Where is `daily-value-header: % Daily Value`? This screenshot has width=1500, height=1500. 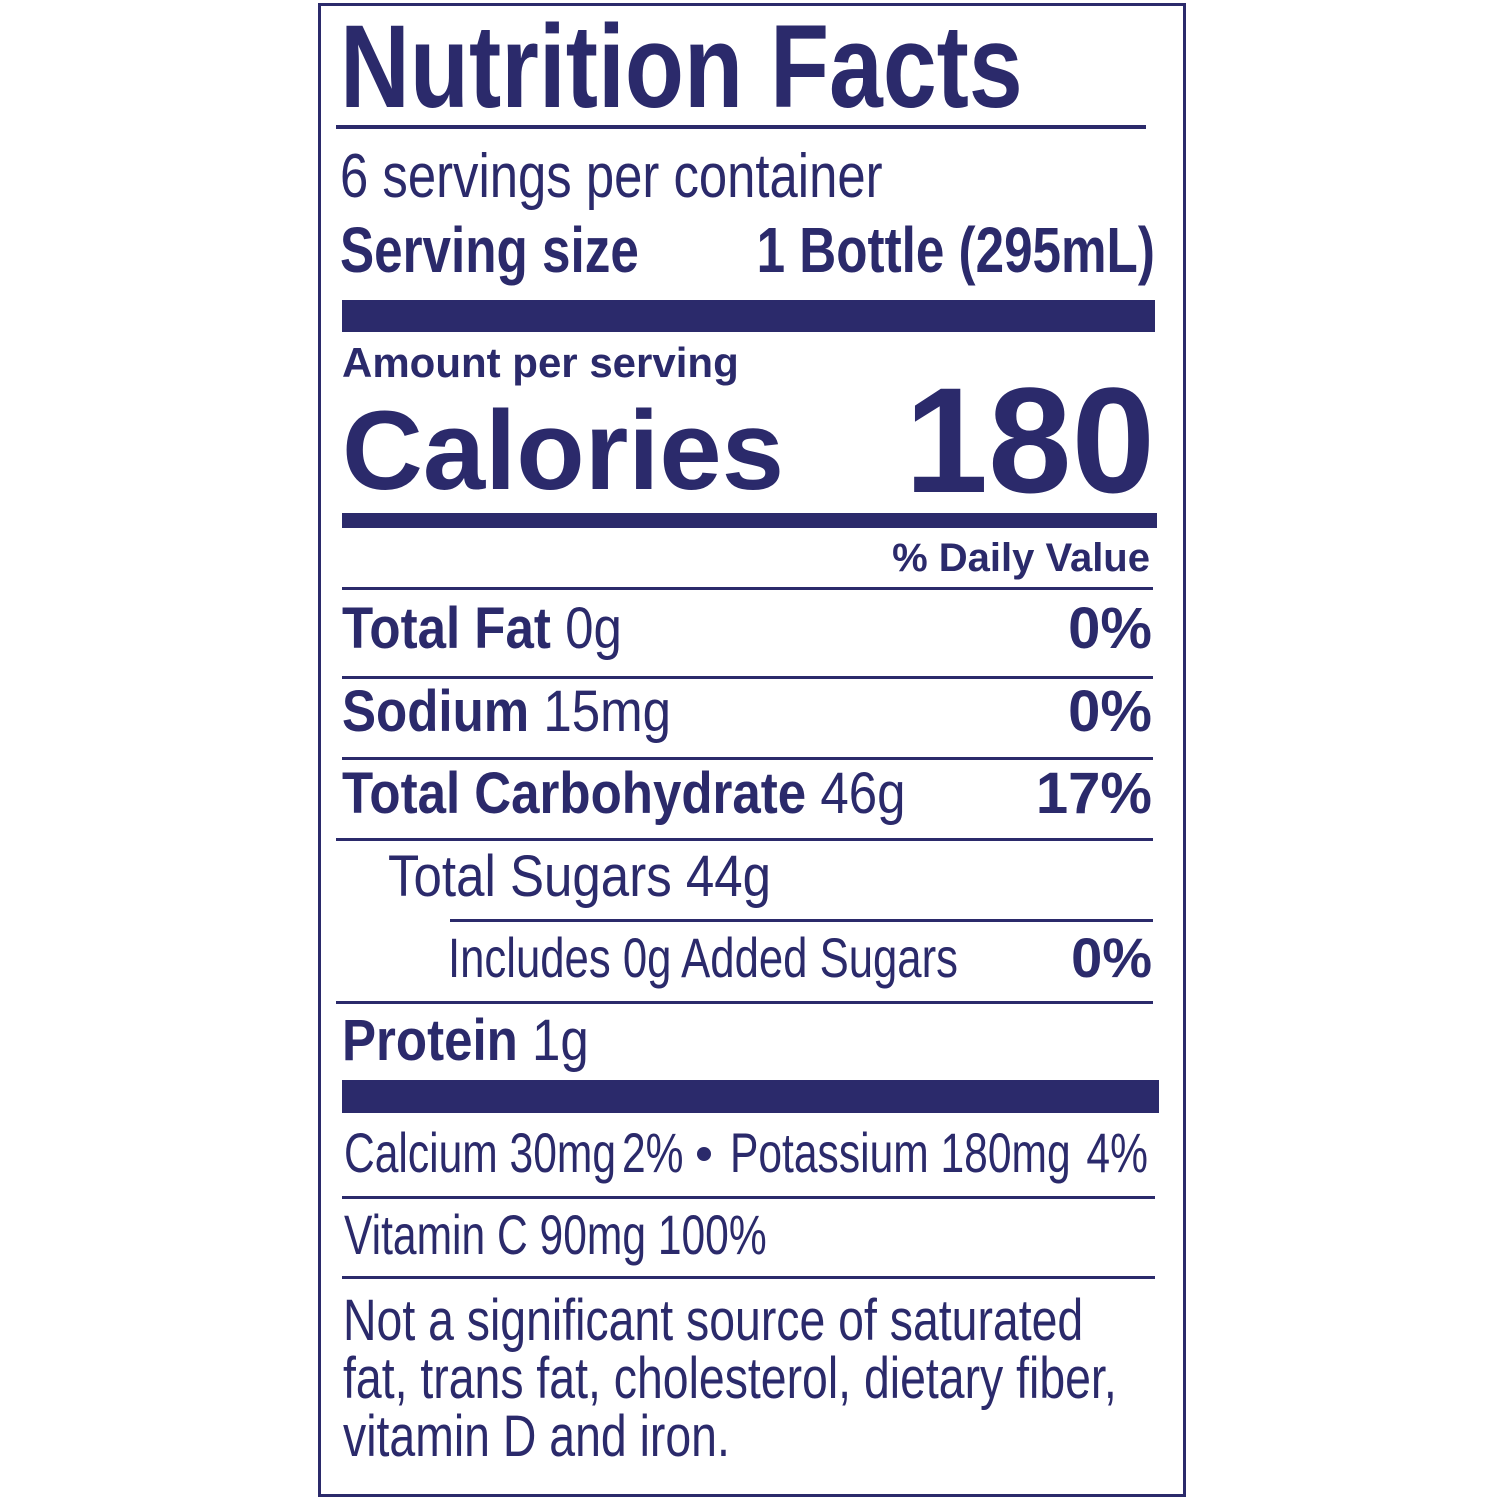 daily-value-header: % Daily Value is located at coordinates (1021, 558).